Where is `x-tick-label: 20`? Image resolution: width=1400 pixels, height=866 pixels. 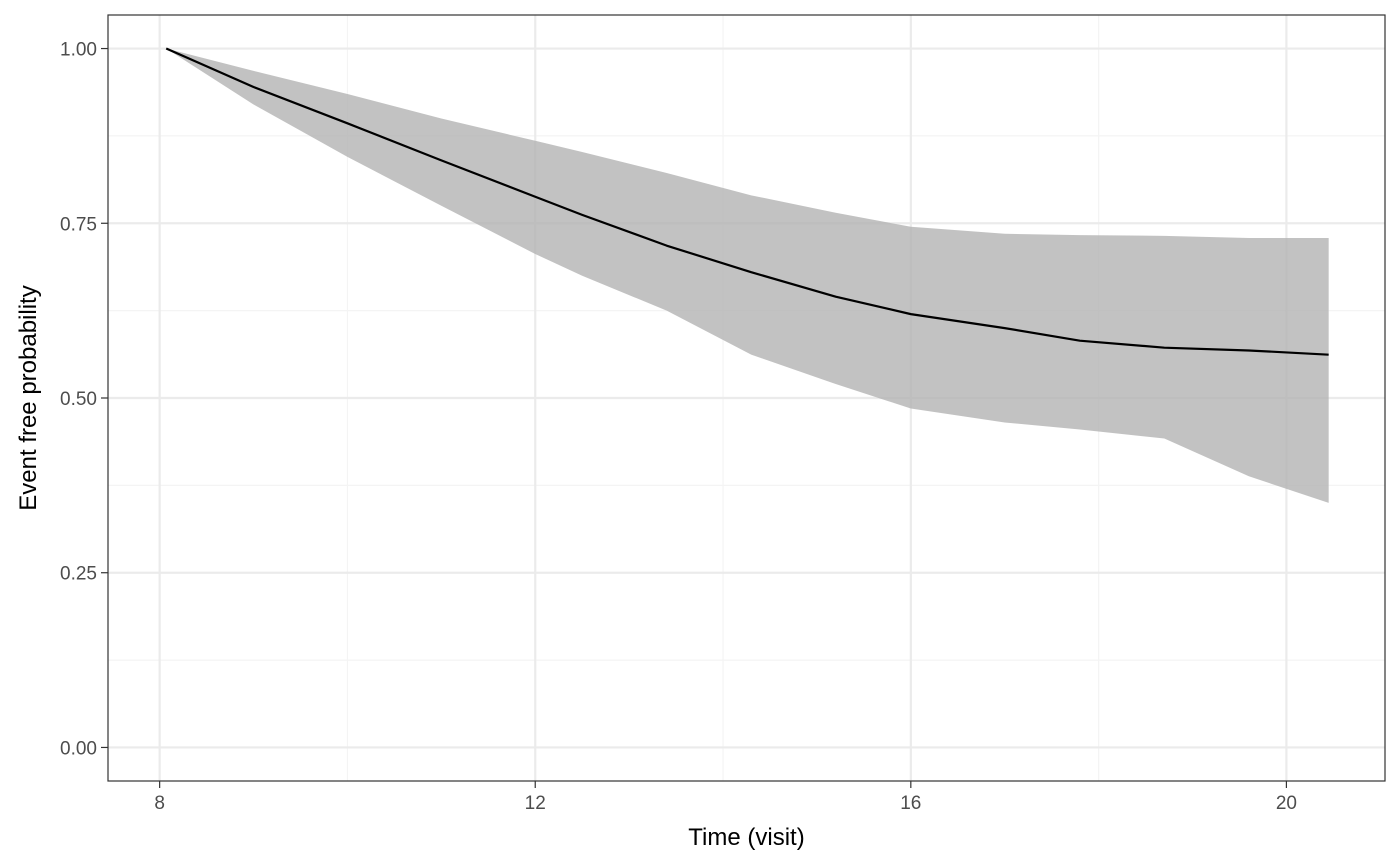
x-tick-label: 20 is located at coordinates (1286, 803).